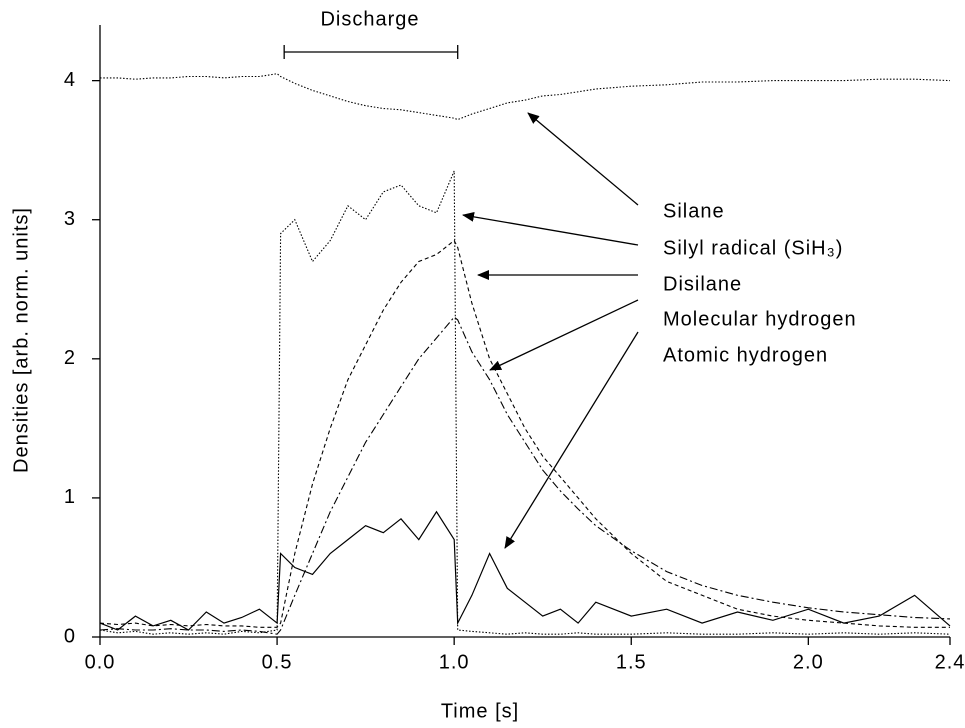 The height and width of the screenshot is (728, 965). What do you see at coordinates (454, 662) in the screenshot?
I see `x-tick-label: 1.0` at bounding box center [454, 662].